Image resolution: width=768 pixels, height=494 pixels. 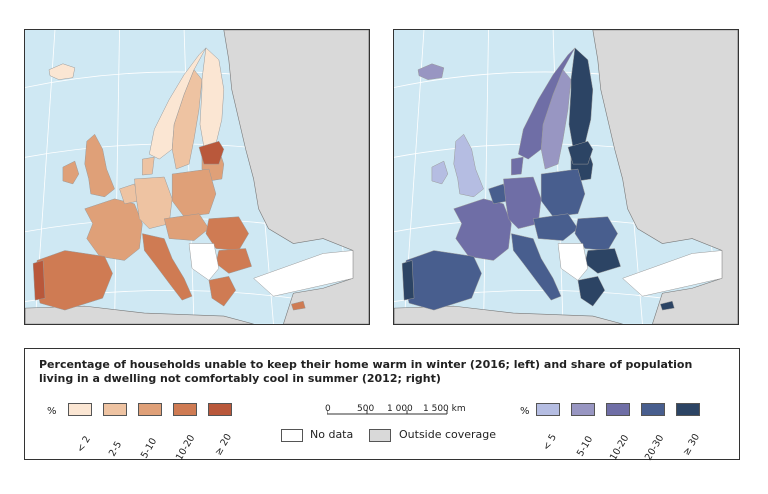 I want to click on summer-label-3: 10-20, so click(x=620, y=448).